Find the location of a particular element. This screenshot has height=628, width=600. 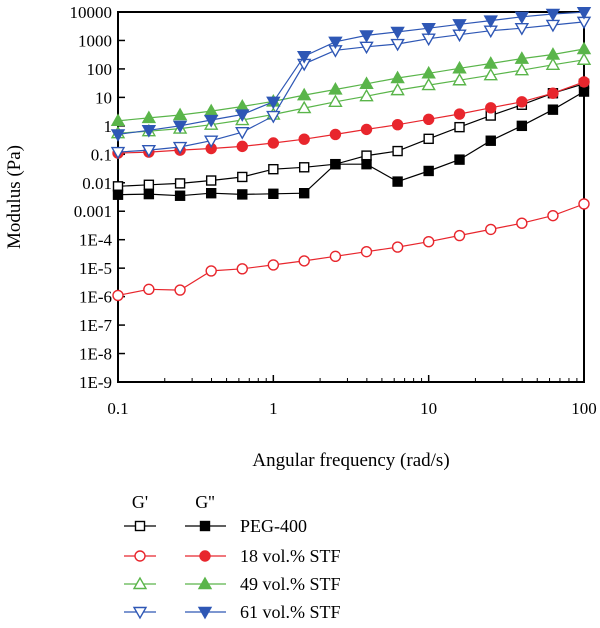

series-49-vol-stf-g-double-prime is located at coordinates (351, 84).